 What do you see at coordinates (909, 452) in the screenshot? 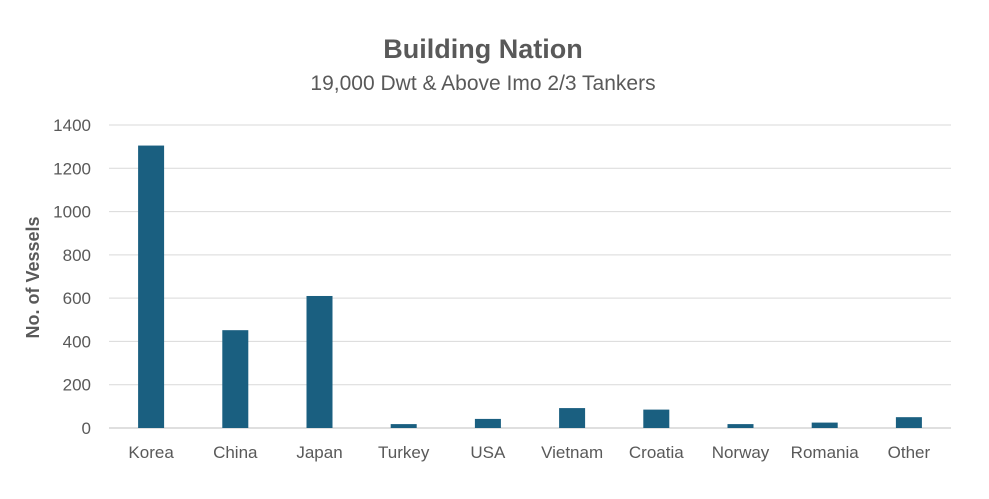
I see `x-tick-label: Other` at bounding box center [909, 452].